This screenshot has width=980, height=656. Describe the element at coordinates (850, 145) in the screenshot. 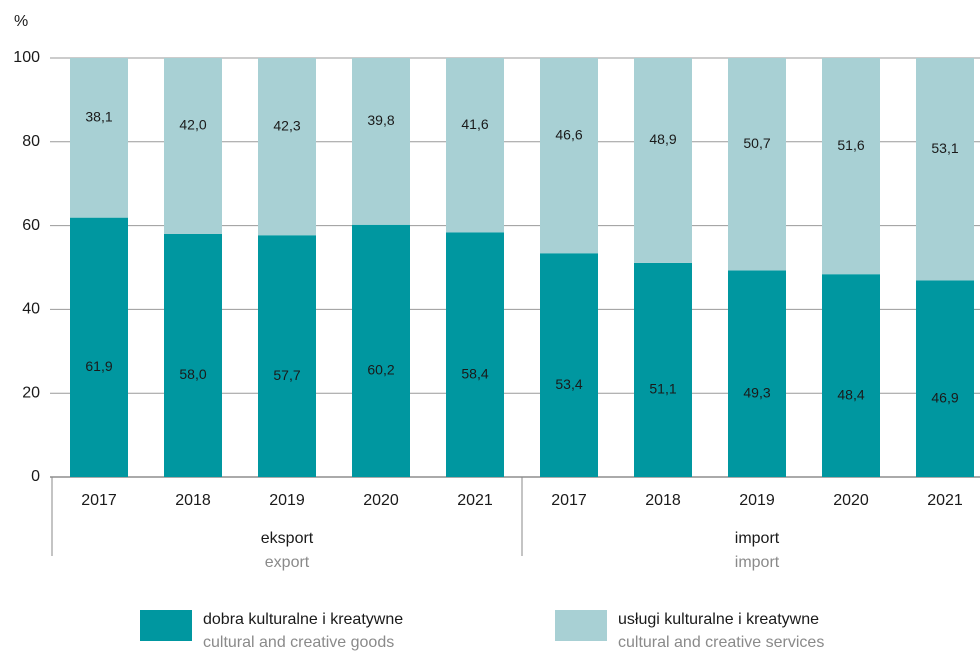

I see `value-label: 51,6` at that location.